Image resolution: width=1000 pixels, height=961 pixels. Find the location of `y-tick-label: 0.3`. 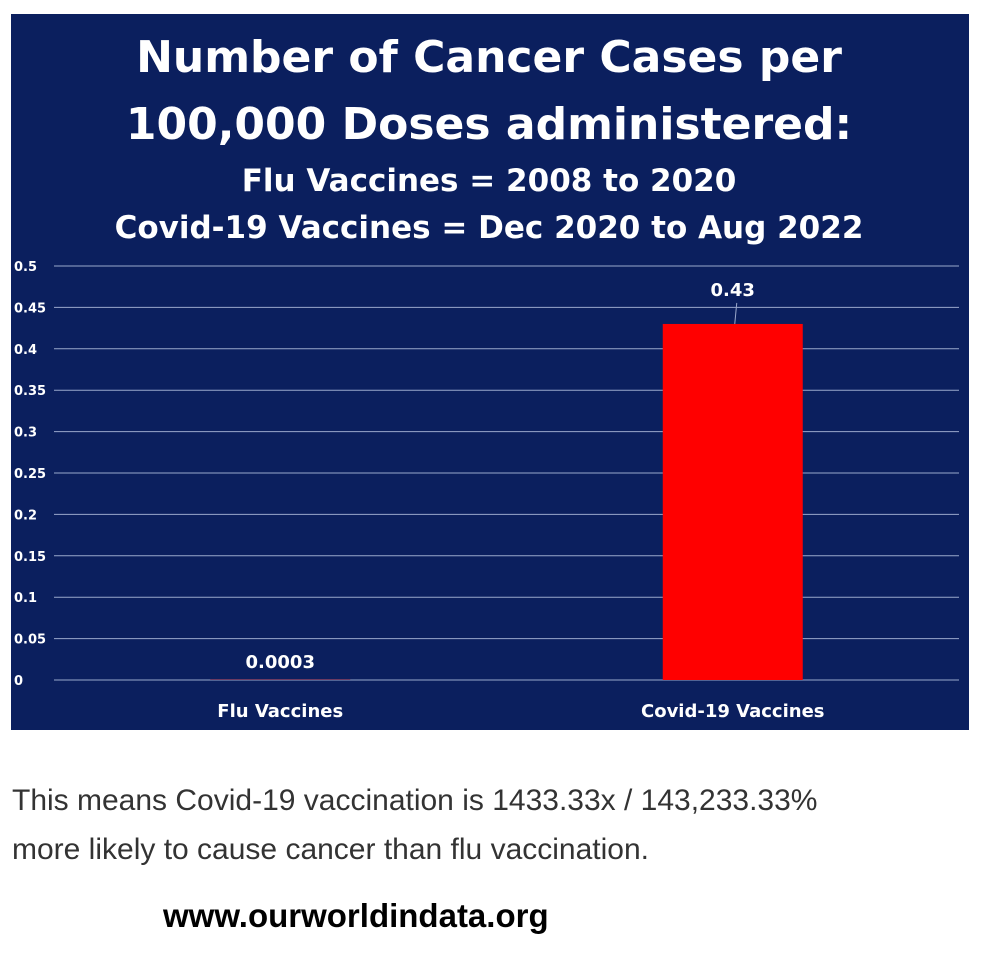

y-tick-label: 0.3 is located at coordinates (25, 433).